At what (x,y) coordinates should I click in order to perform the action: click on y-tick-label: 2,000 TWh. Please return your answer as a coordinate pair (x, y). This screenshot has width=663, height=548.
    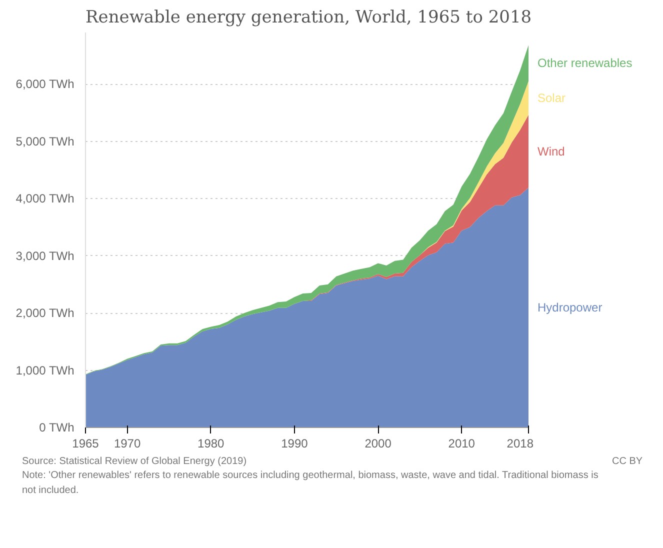
    Looking at the image, I should click on (45, 313).